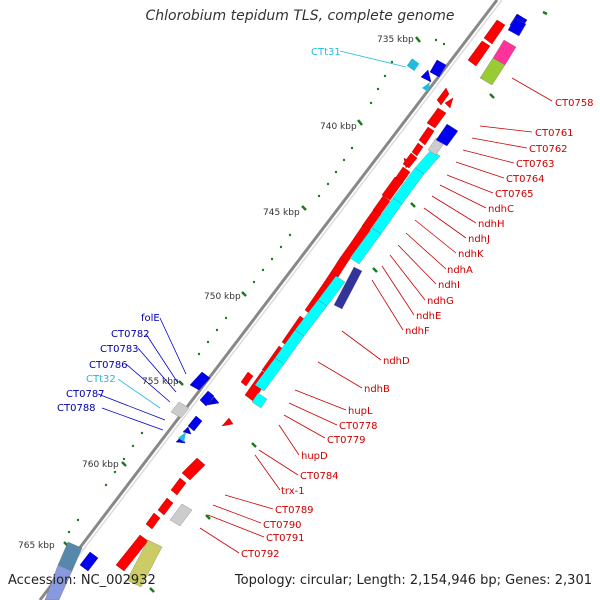  I want to click on gene-arrow-ctt31-neighbor, so click(438, 68).